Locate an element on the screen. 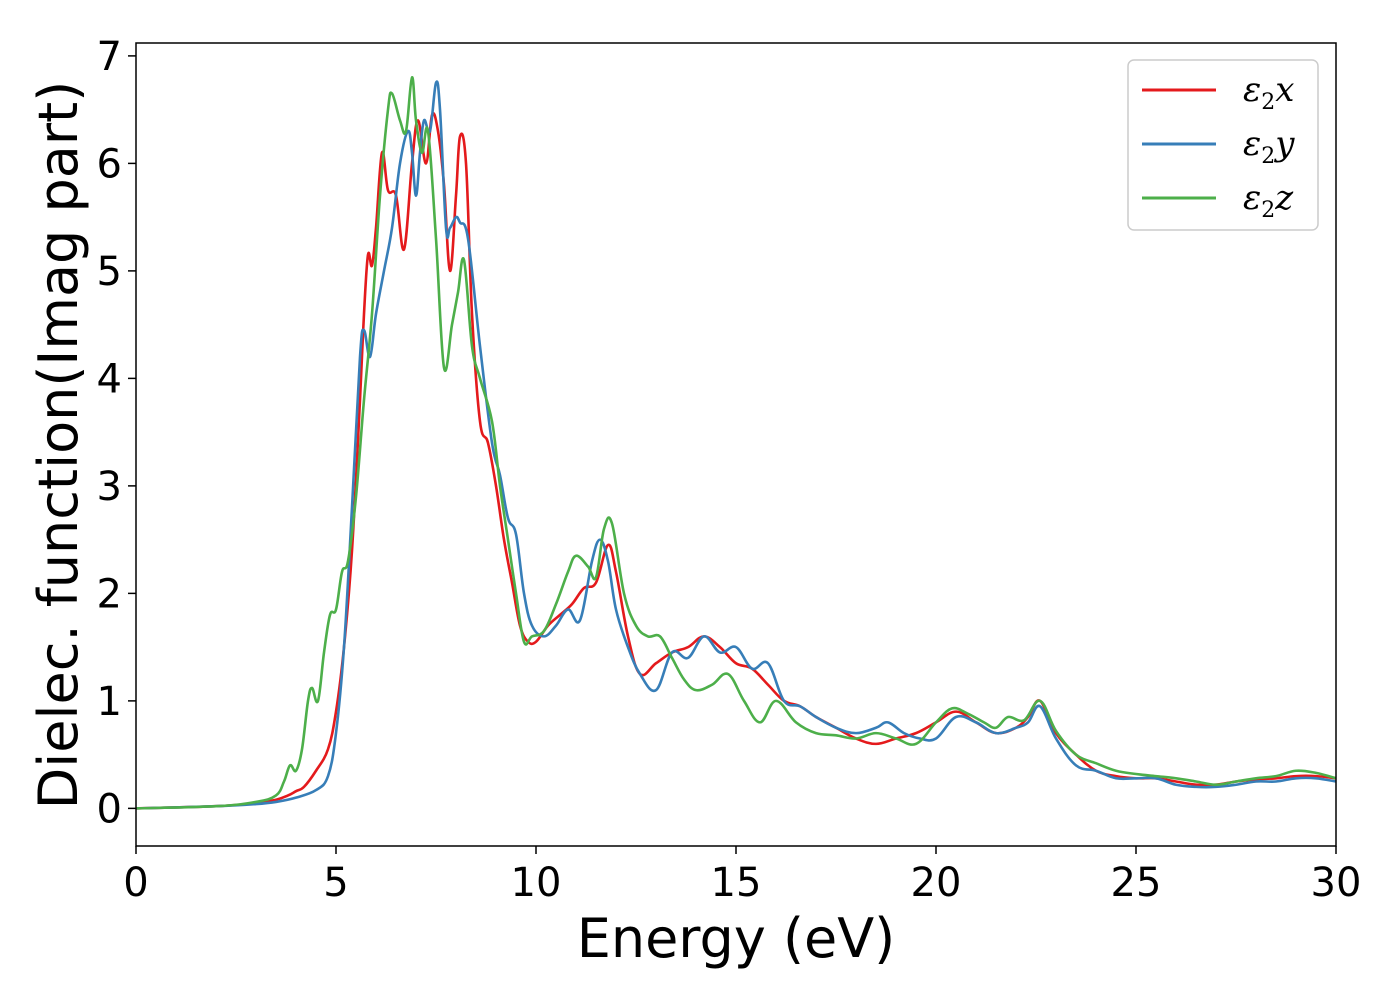 The height and width of the screenshot is (1000, 1400). y-tick-label: 1 is located at coordinates (109, 702).